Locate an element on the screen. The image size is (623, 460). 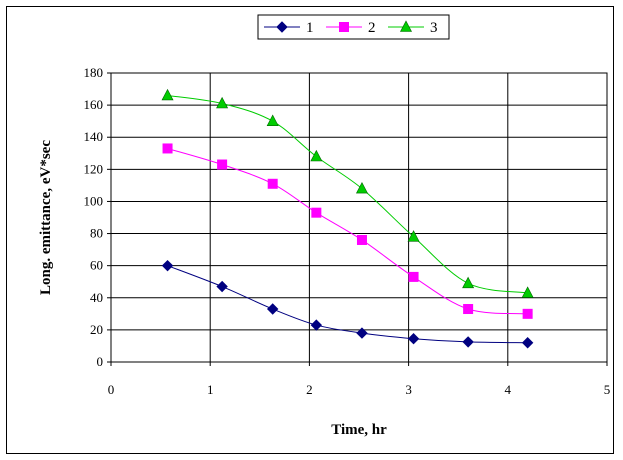
x-tick-label: 4 is located at coordinates (508, 389).